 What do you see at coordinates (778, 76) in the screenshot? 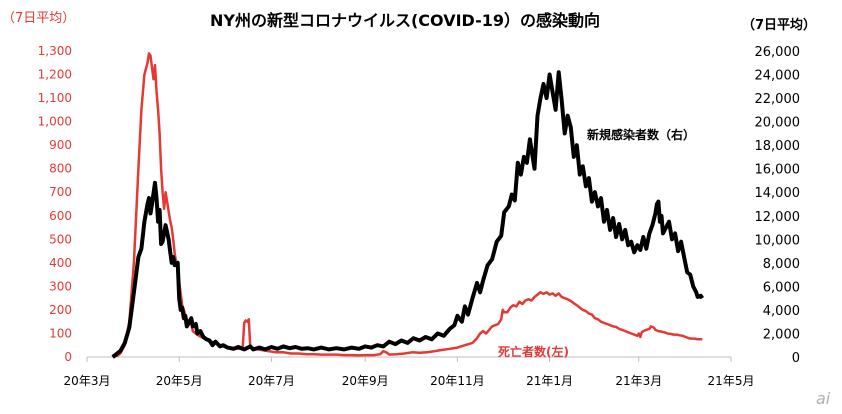
I see `right-tick-label: 24,000` at bounding box center [778, 76].